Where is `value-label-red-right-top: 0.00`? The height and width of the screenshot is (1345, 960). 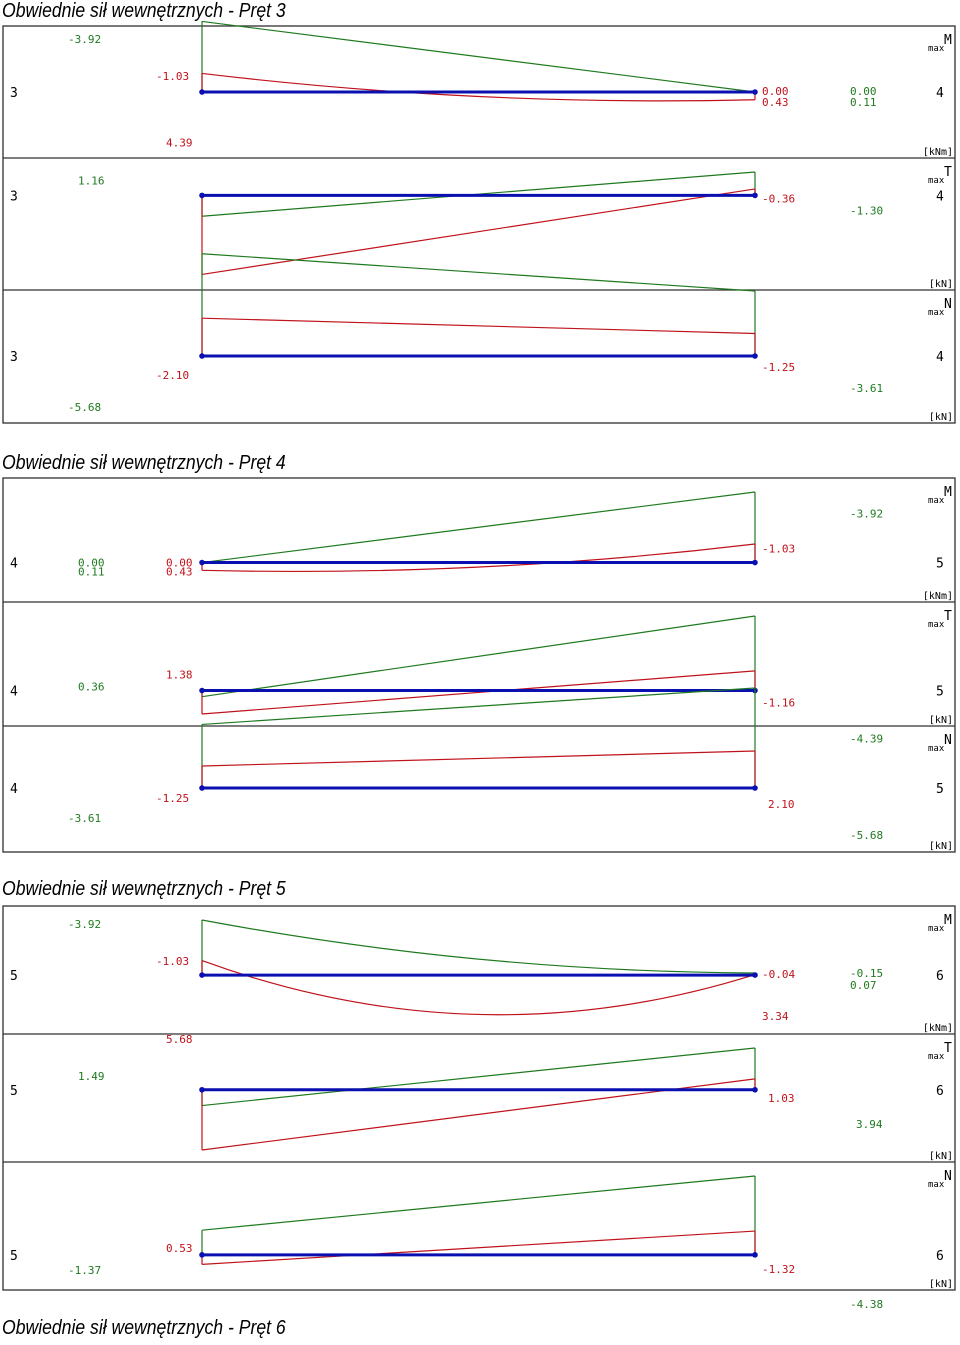 value-label-red-right-top: 0.00 is located at coordinates (775, 91).